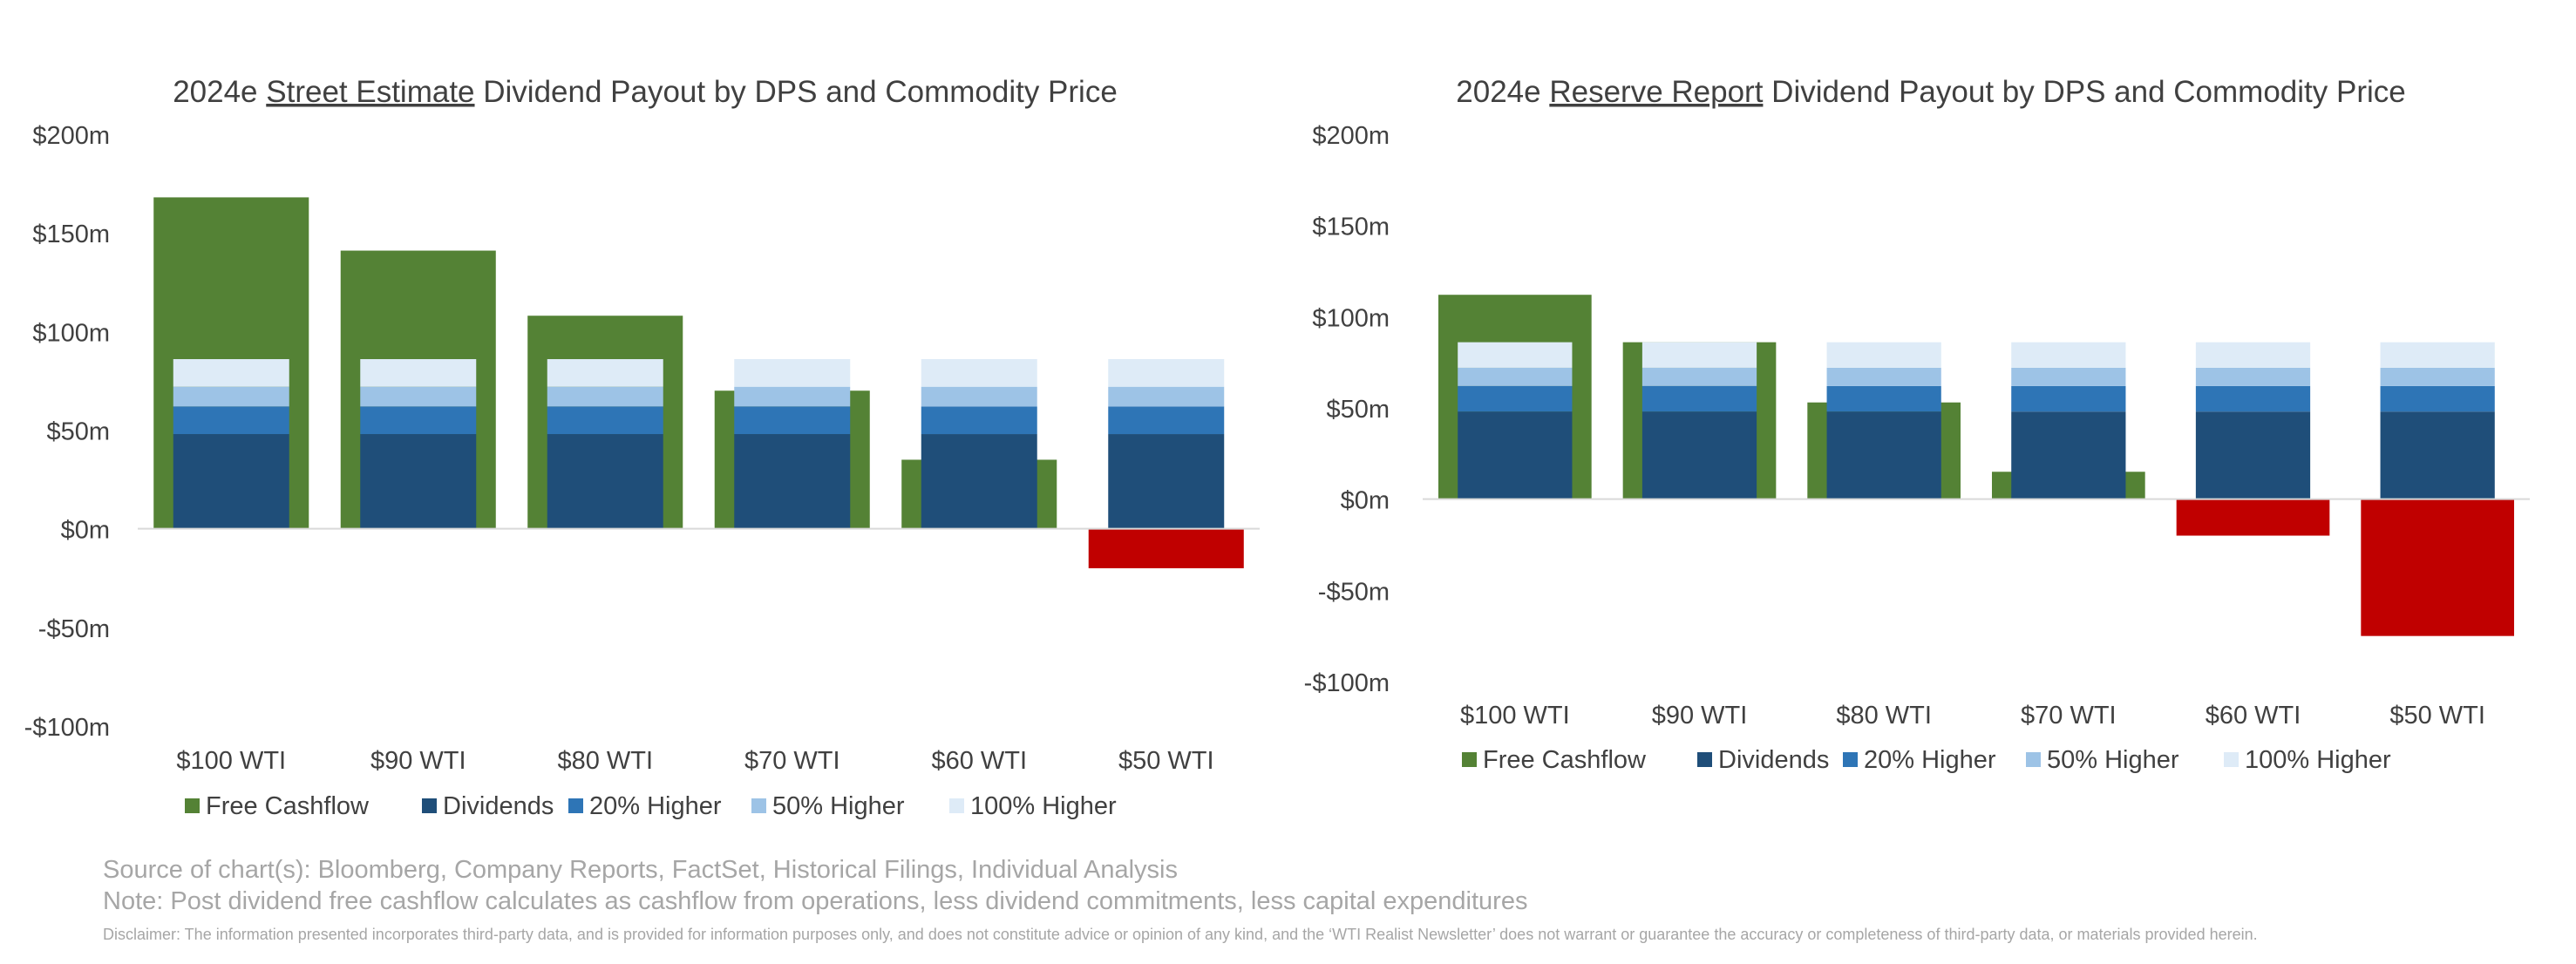 The height and width of the screenshot is (964, 2576). I want to click on chart-title-underlined: Street Estimate, so click(370, 92).